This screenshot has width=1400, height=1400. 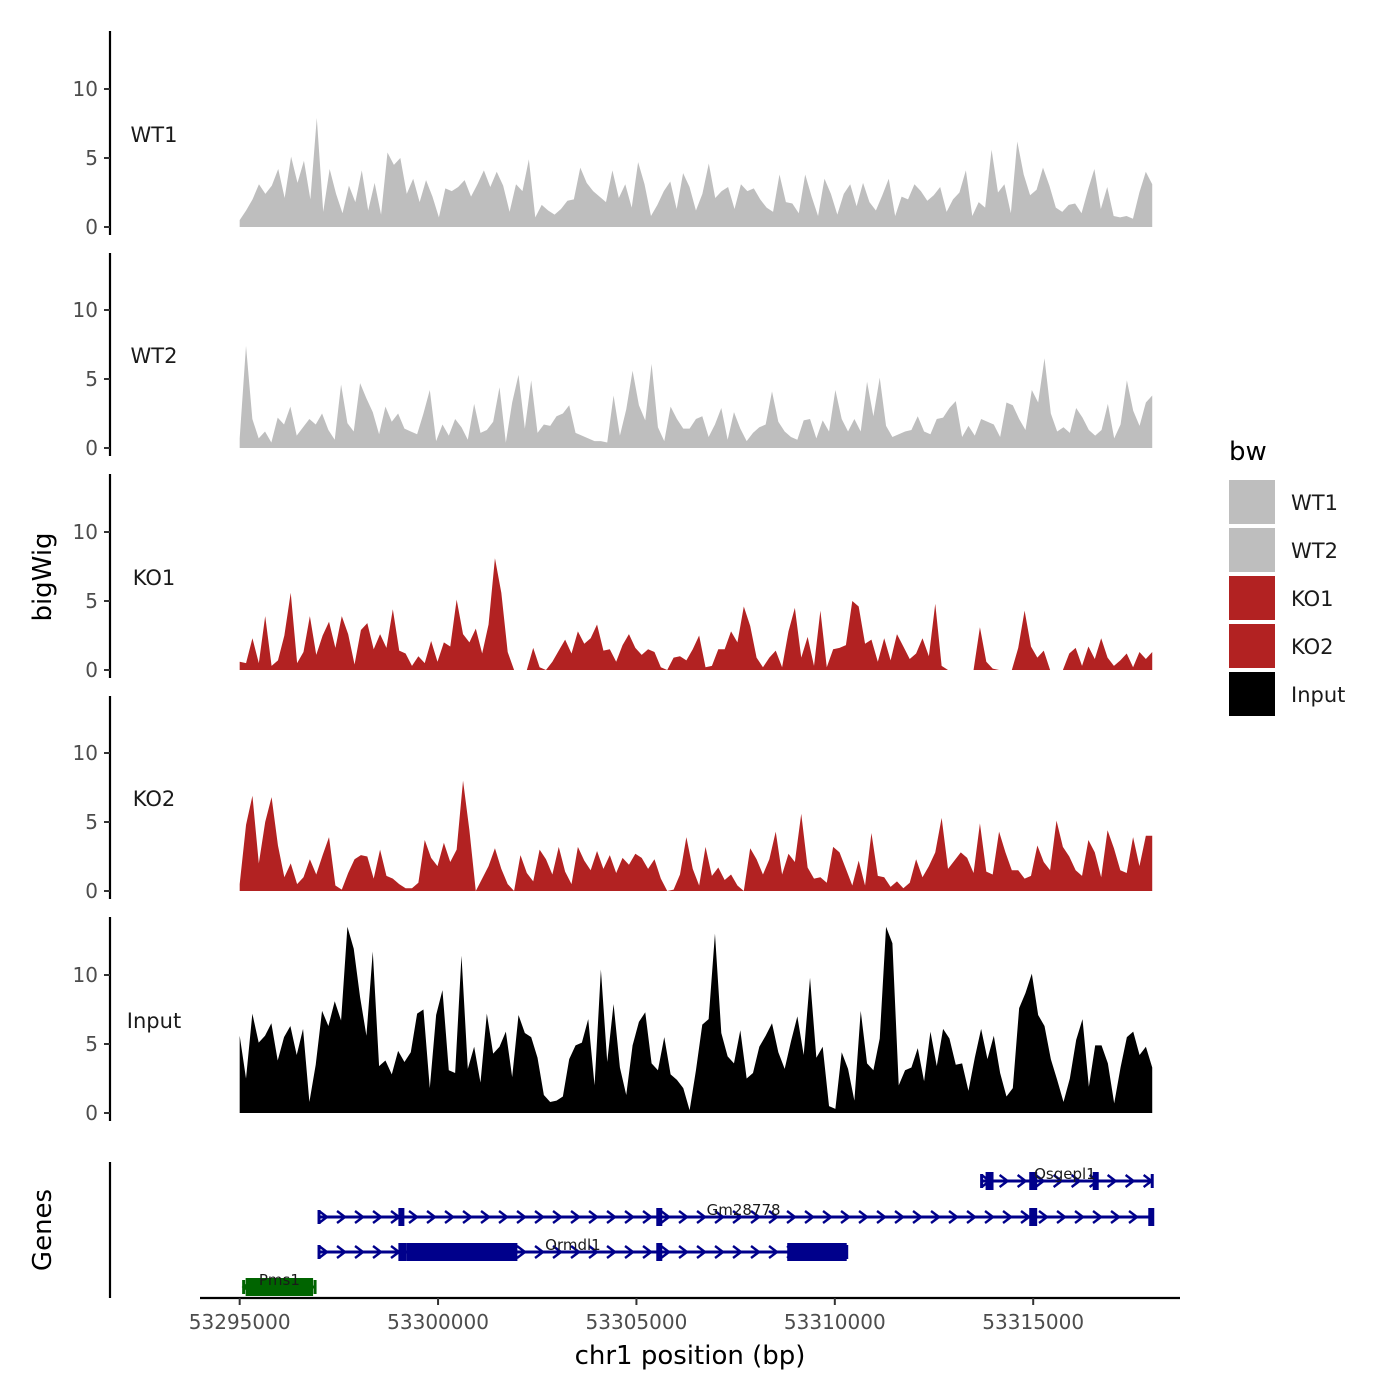 What do you see at coordinates (91, 601) in the screenshot?
I see `y-tick-label-ko1-5: 5` at bounding box center [91, 601].